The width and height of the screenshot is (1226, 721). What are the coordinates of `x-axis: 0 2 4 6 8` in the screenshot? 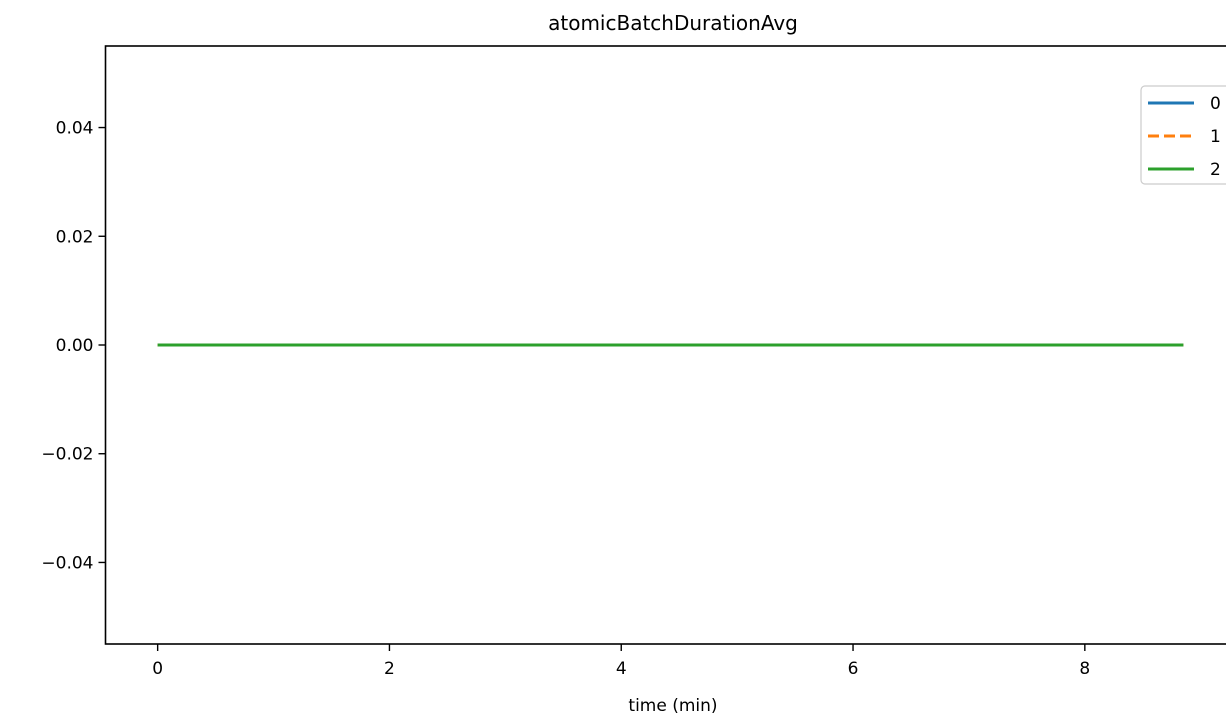 It's located at (621, 661).